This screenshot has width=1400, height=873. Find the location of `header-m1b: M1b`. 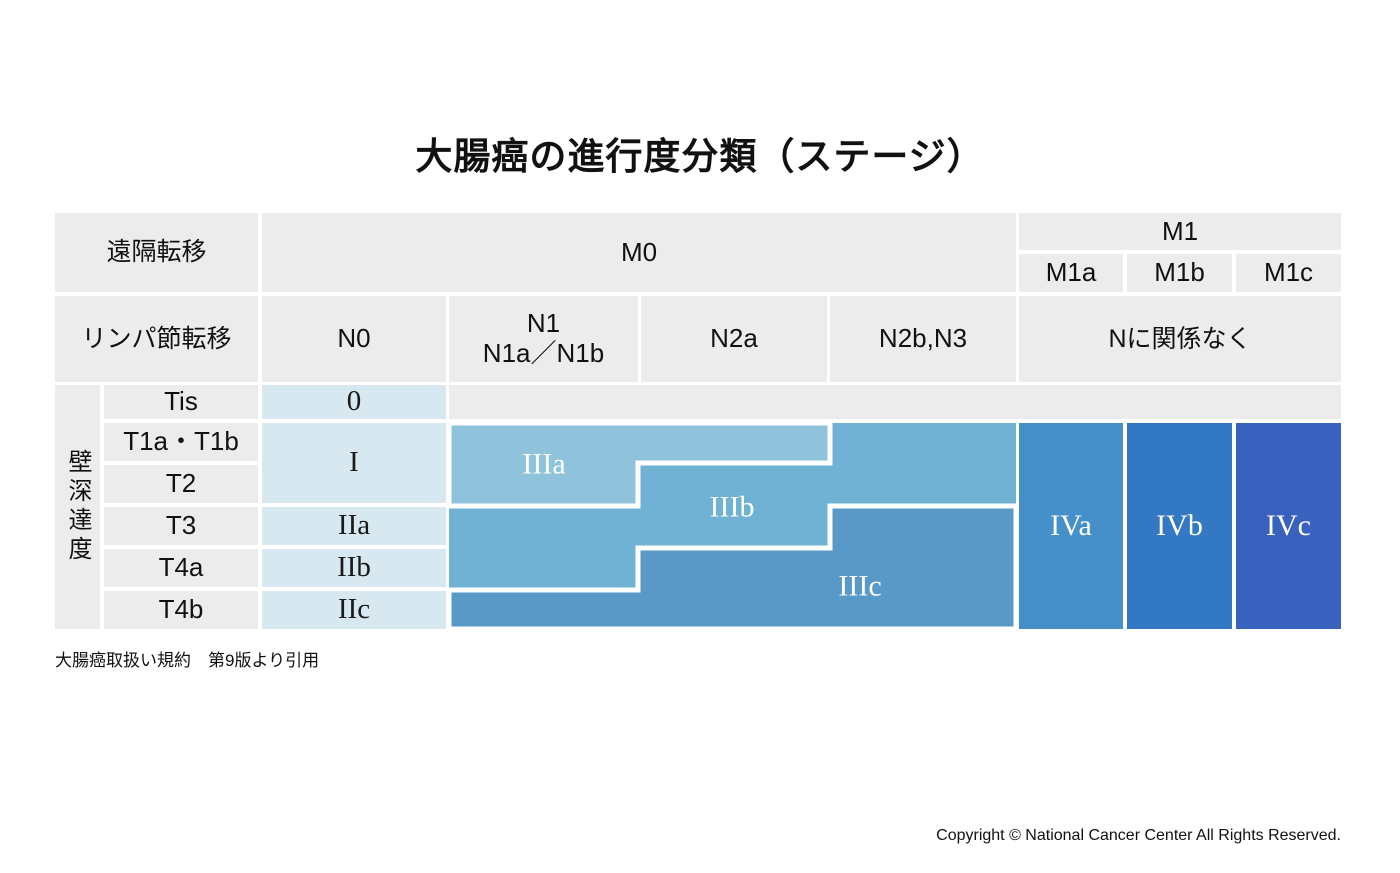

header-m1b: M1b is located at coordinates (1179, 273).